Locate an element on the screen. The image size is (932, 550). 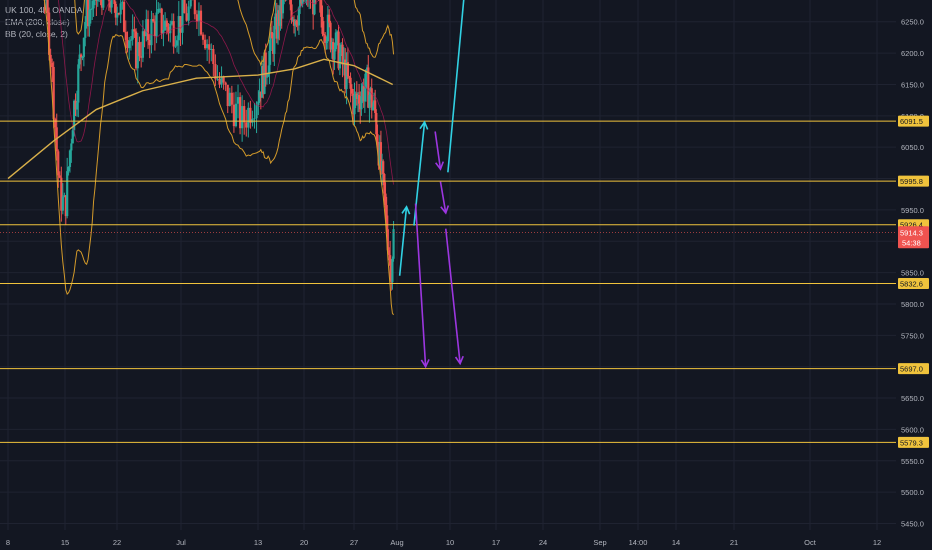
y-tick-label: 6150.0 is located at coordinates (912, 84).